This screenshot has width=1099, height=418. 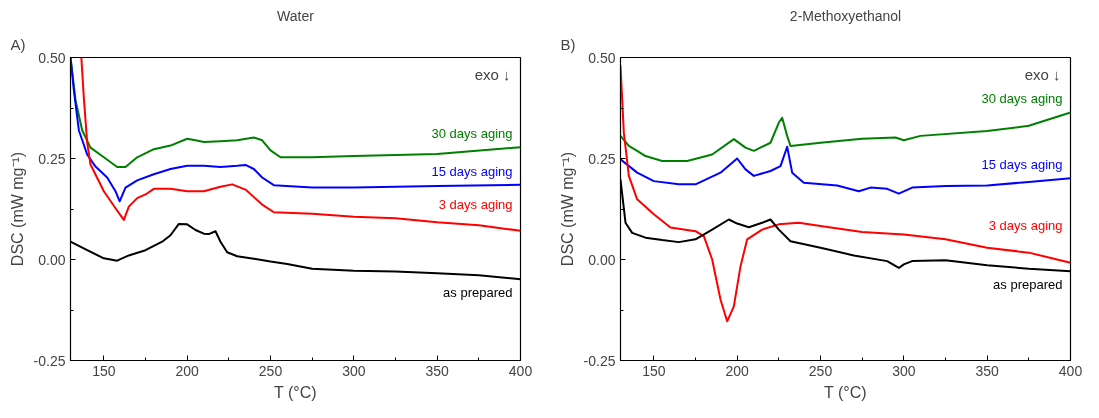 What do you see at coordinates (845, 15) in the screenshot?
I see `chart-title: 2-Methoxyethanol` at bounding box center [845, 15].